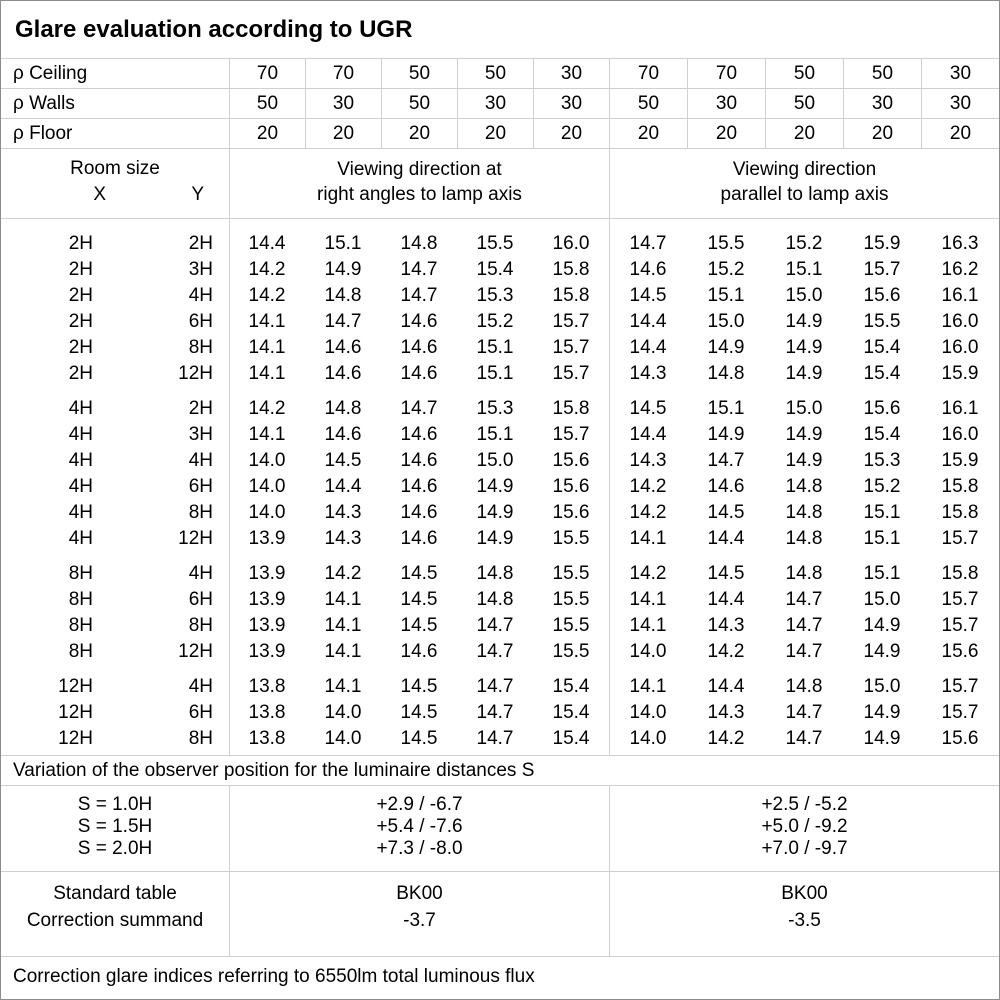  What do you see at coordinates (804, 295) in the screenshot?
I see `ugr-value-cell: 15.0` at bounding box center [804, 295].